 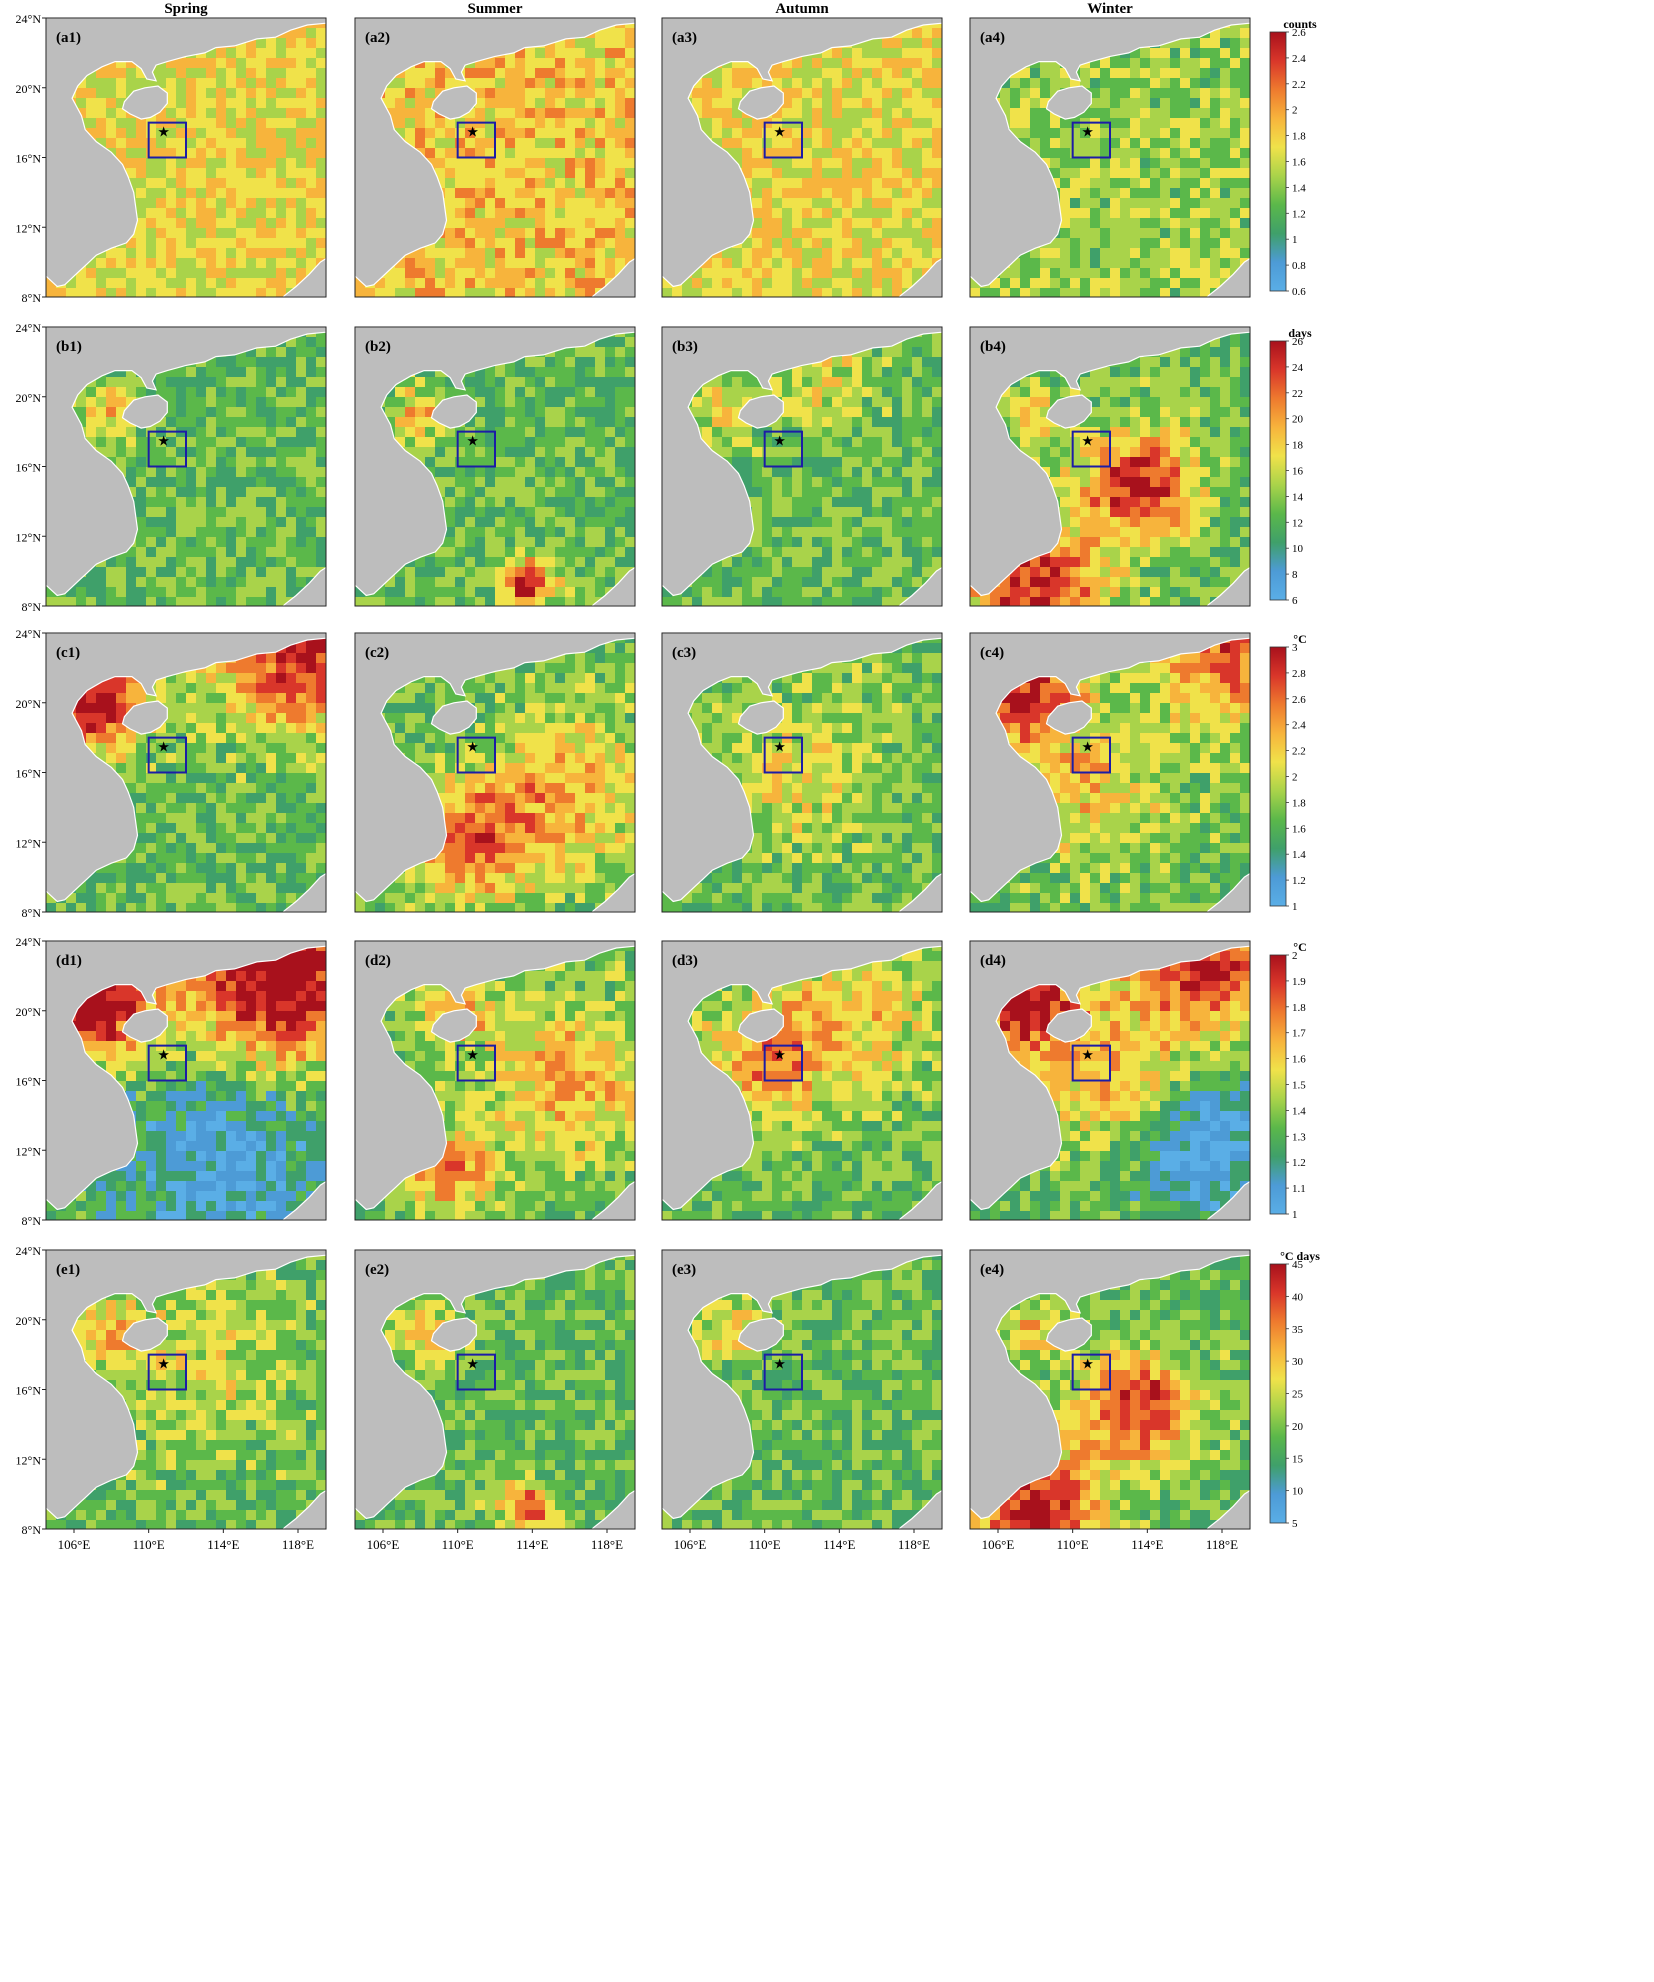 I want to click on colorbar-tick-label: 1.1, so click(x=1299, y=1189).